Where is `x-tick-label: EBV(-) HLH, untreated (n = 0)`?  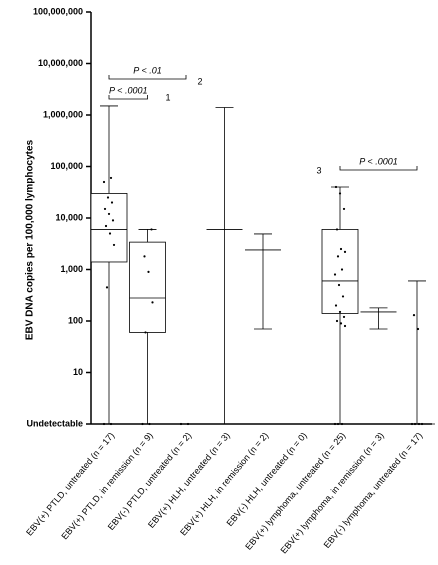 x-tick-label: EBV(-) HLH, untreated (n = 0) is located at coordinates (266, 479).